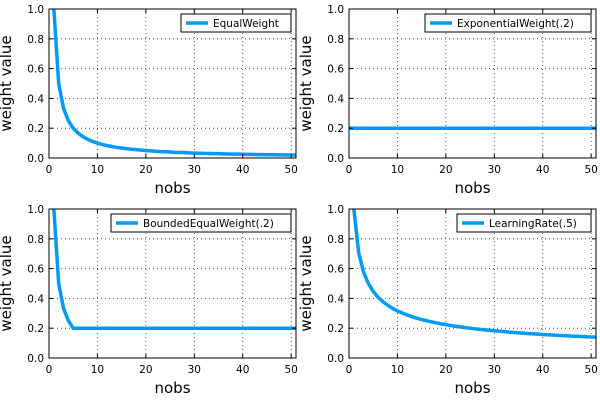  What do you see at coordinates (515, 24) in the screenshot?
I see `legend-label: ExponentialWeight(.2)` at bounding box center [515, 24].